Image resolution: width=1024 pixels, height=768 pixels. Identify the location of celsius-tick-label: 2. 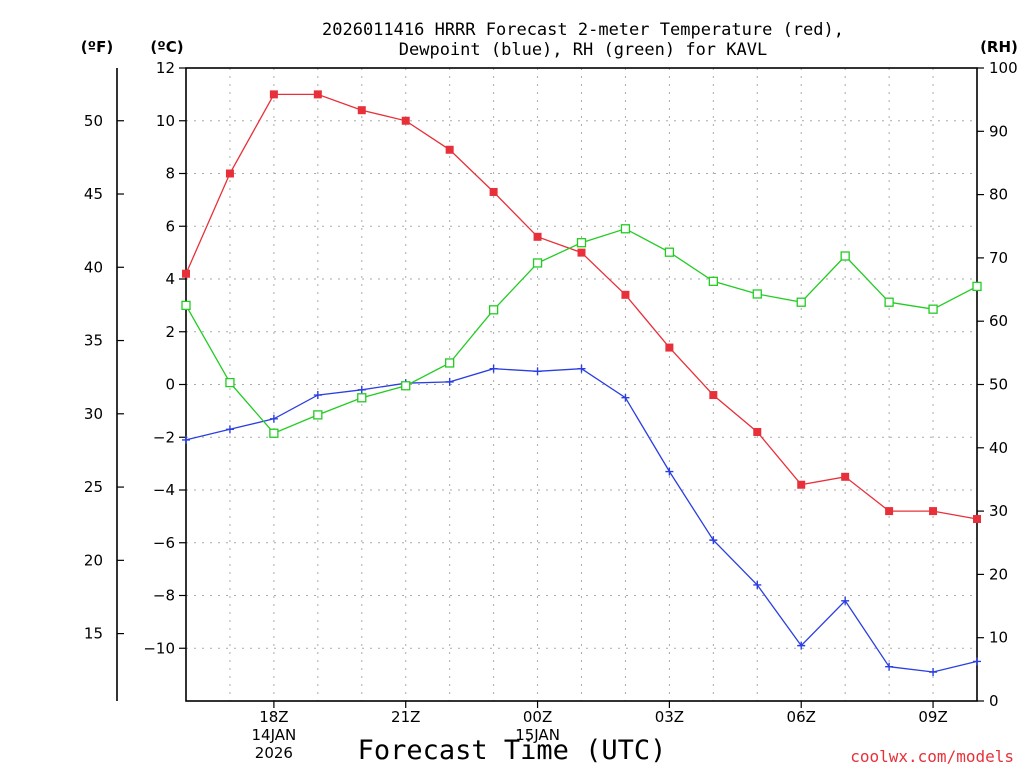
(170, 332).